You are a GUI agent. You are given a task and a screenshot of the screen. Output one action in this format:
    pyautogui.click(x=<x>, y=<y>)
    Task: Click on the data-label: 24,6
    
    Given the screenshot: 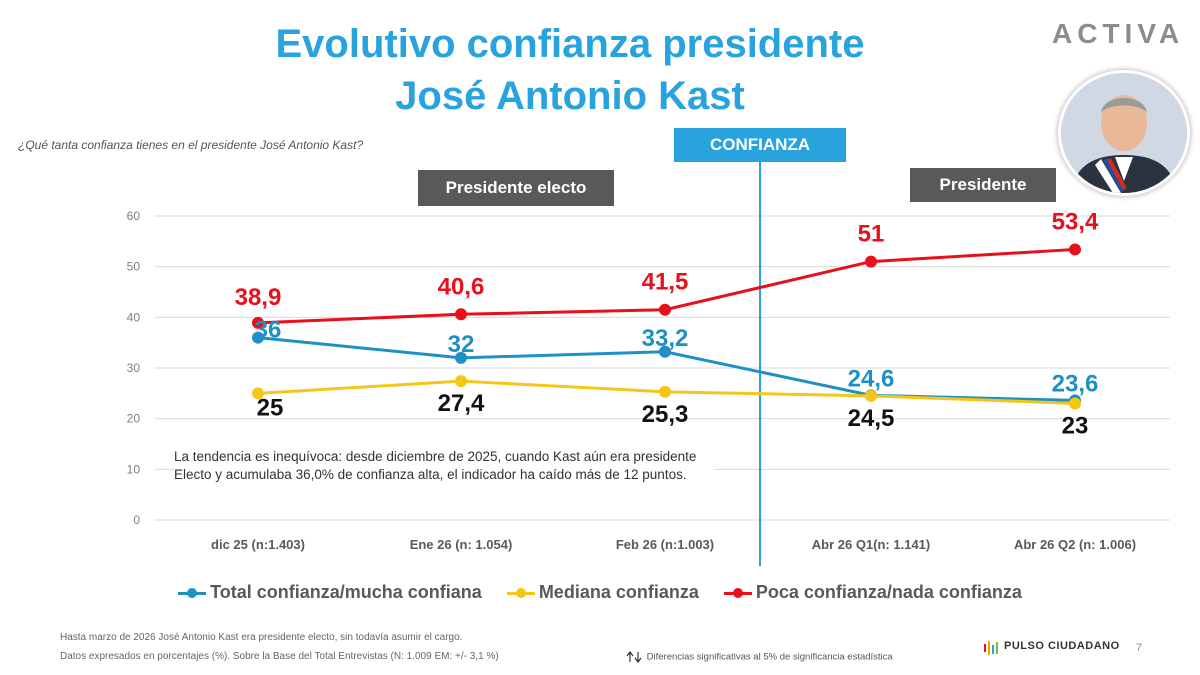 What is the action you would take?
    pyautogui.click(x=871, y=378)
    